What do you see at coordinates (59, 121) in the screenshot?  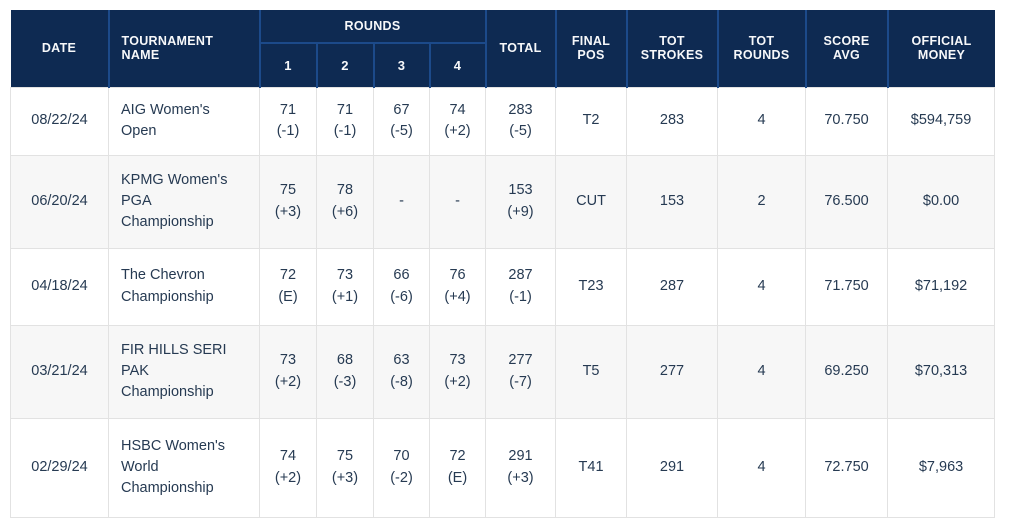 I see `date-cell: 08/22/24` at bounding box center [59, 121].